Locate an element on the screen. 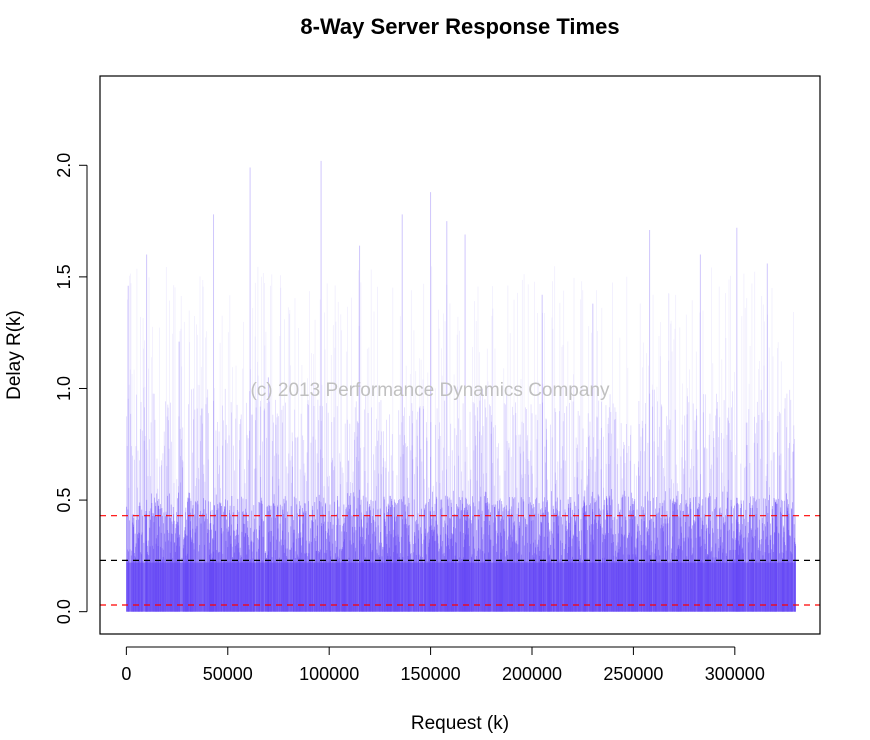  x-tick-label: 300000 is located at coordinates (735, 674).